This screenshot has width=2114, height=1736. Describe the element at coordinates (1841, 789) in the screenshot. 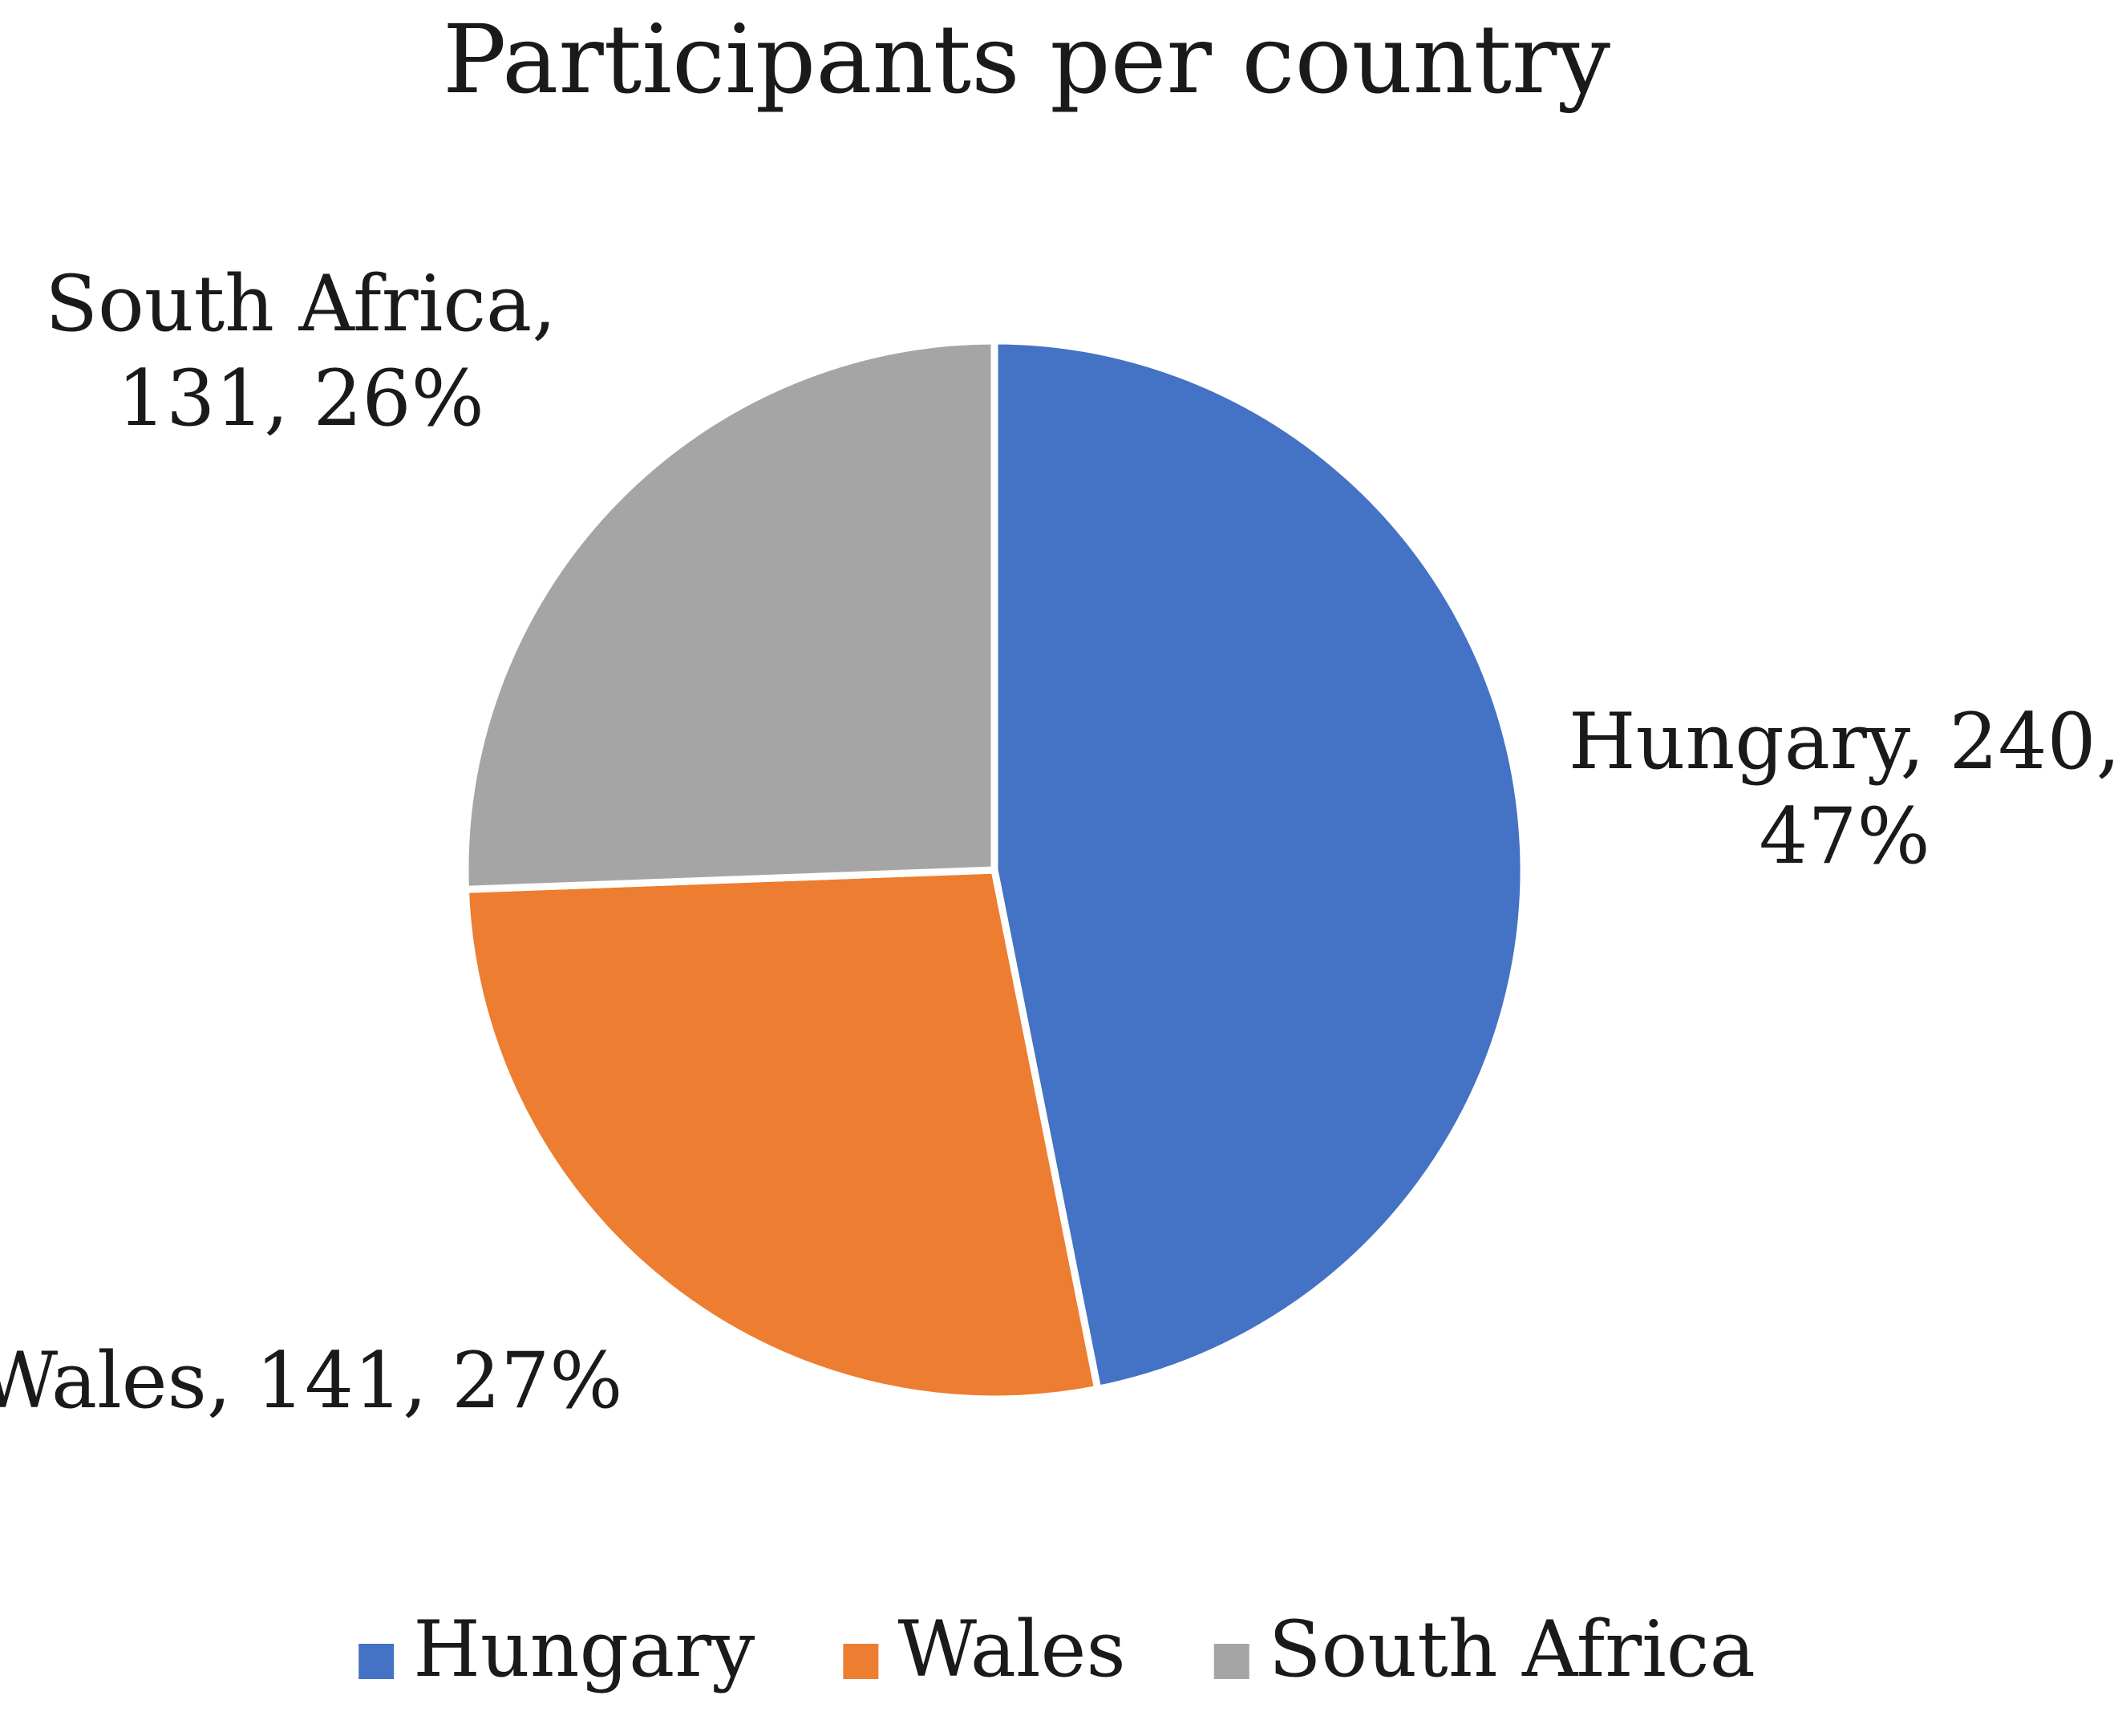

I see `data-label-hungary: Hungary, 240, 47%` at that location.